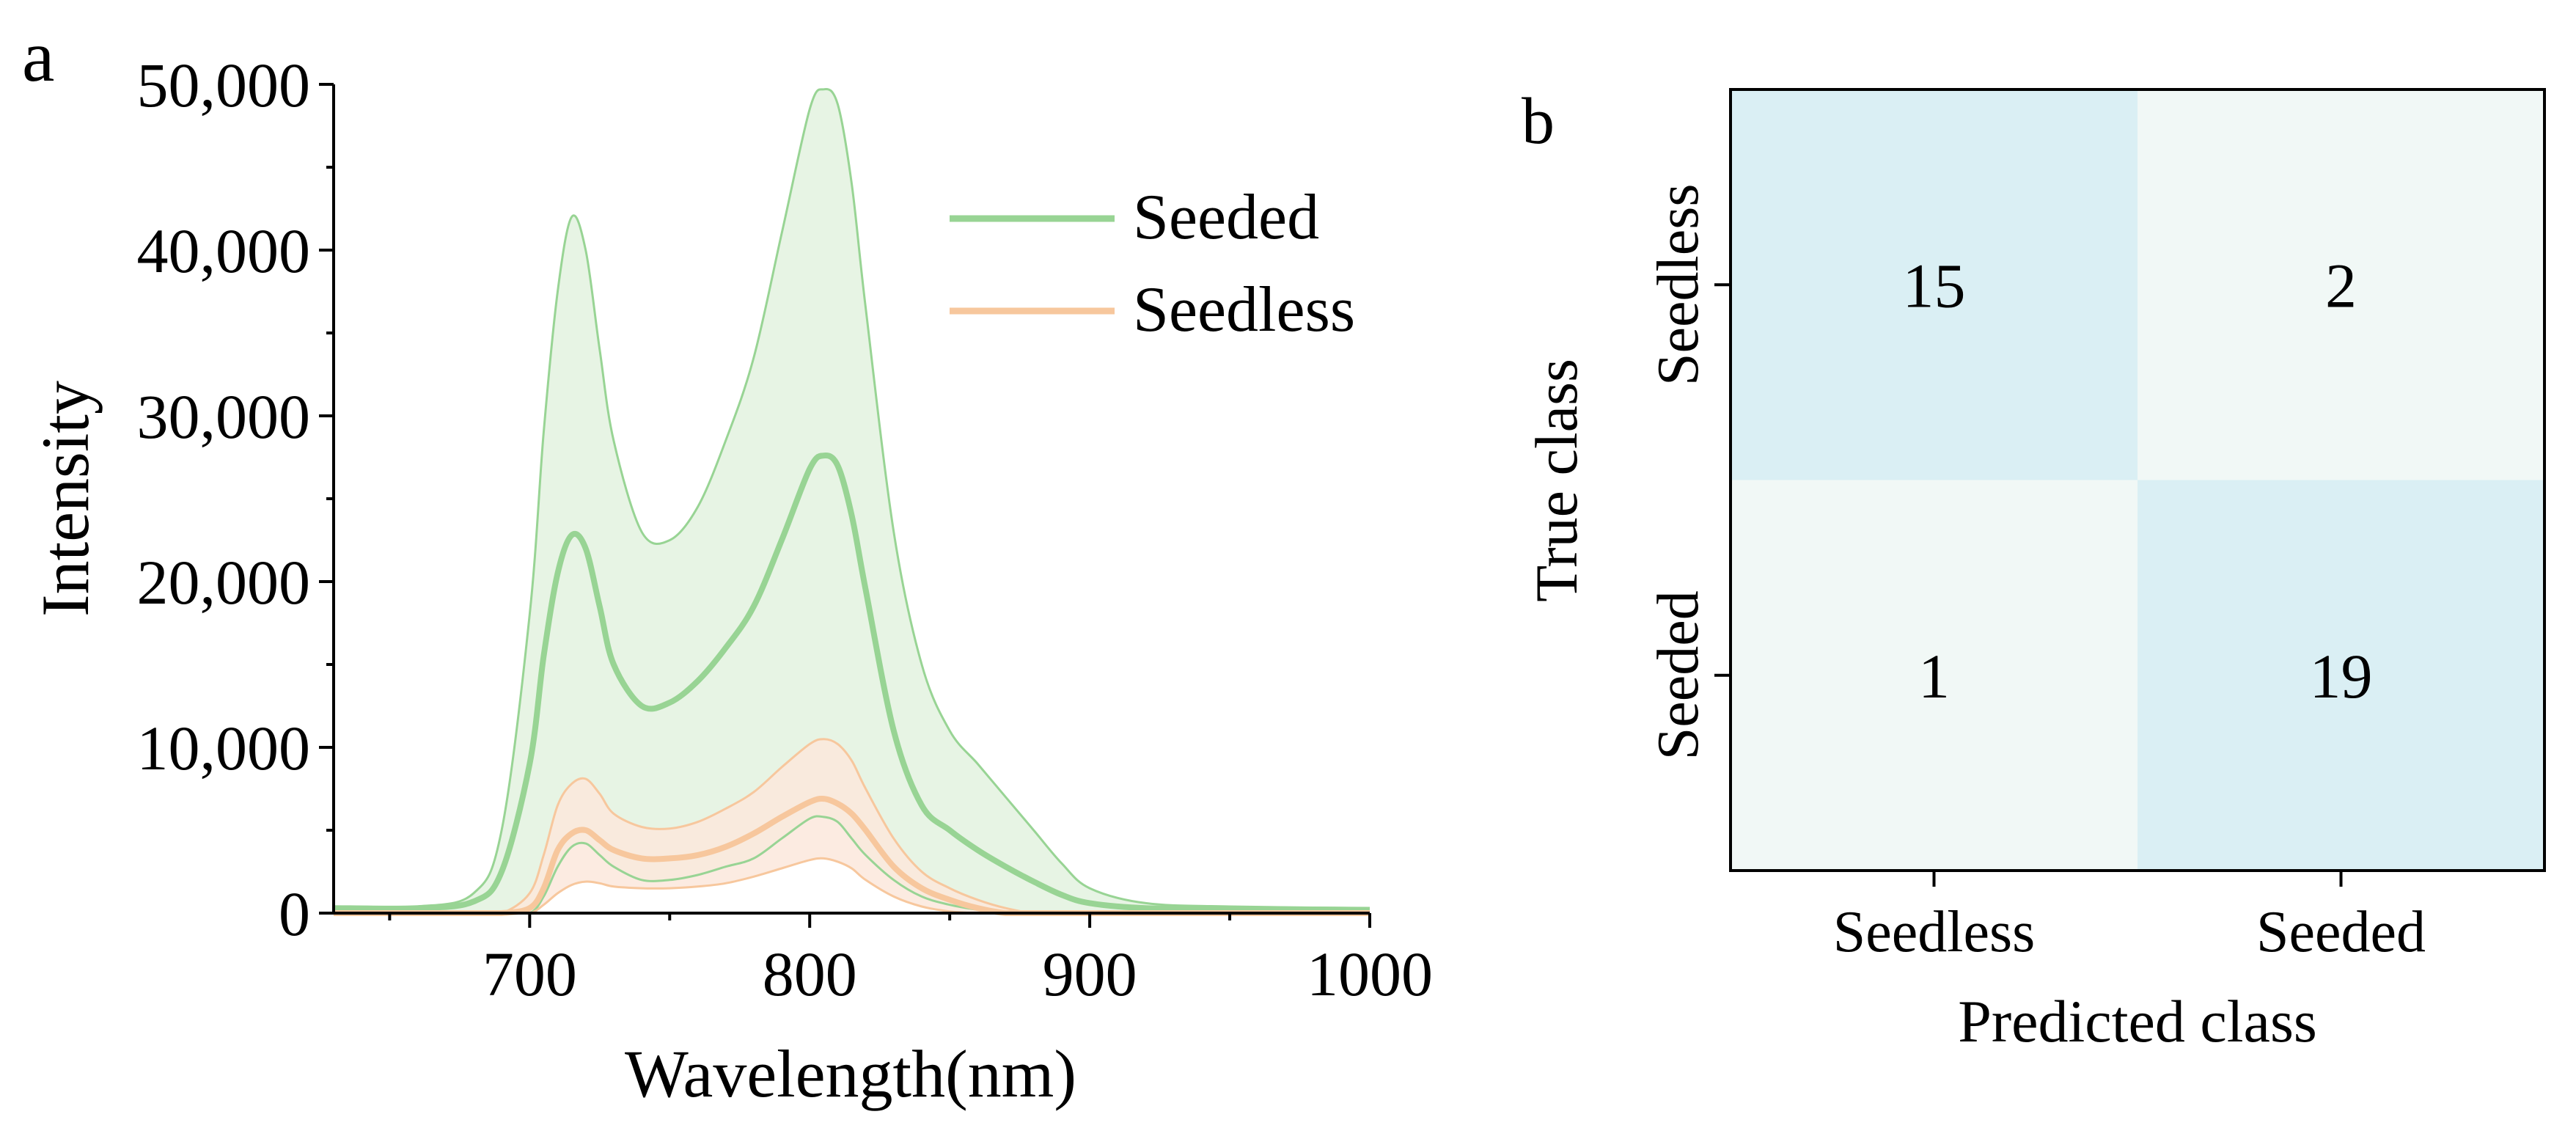  I want to click on y-tick-label: 20,000, so click(224, 582).